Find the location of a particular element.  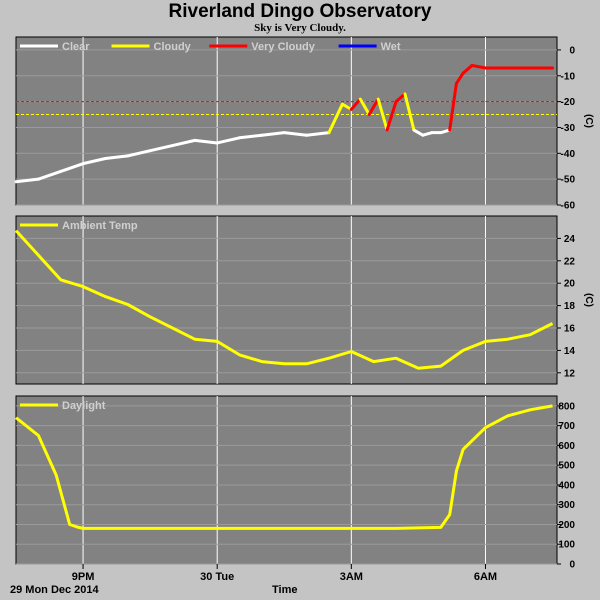

legend-label: Ambient Temp is located at coordinates (100, 226).